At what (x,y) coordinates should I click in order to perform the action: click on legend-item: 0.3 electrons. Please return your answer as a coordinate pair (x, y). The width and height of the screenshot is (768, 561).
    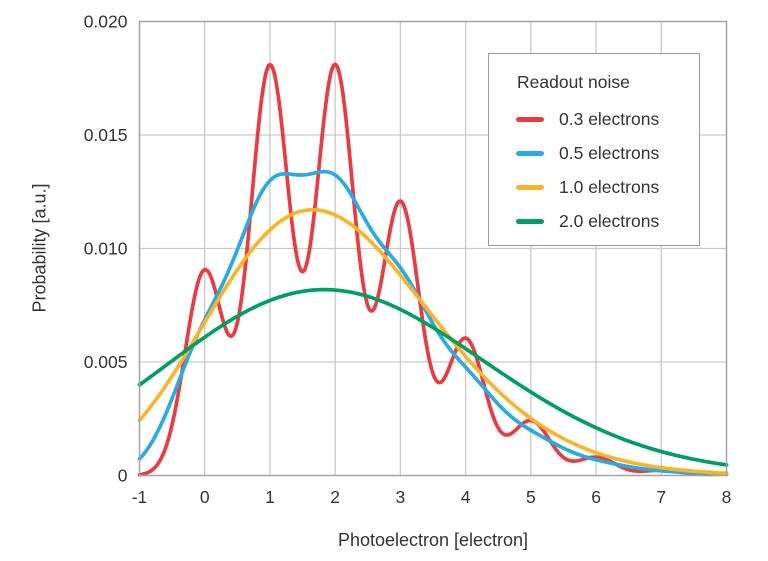
    Looking at the image, I should click on (607, 119).